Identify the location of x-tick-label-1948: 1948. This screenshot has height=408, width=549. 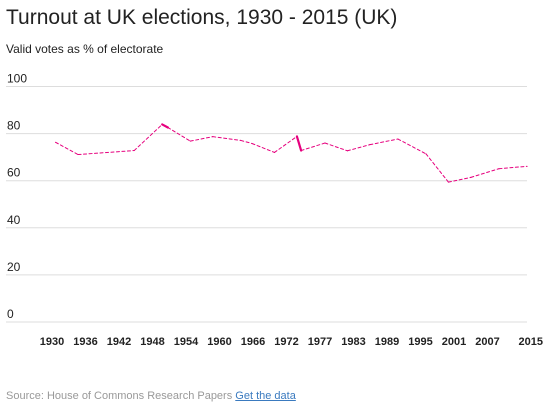
(152, 342).